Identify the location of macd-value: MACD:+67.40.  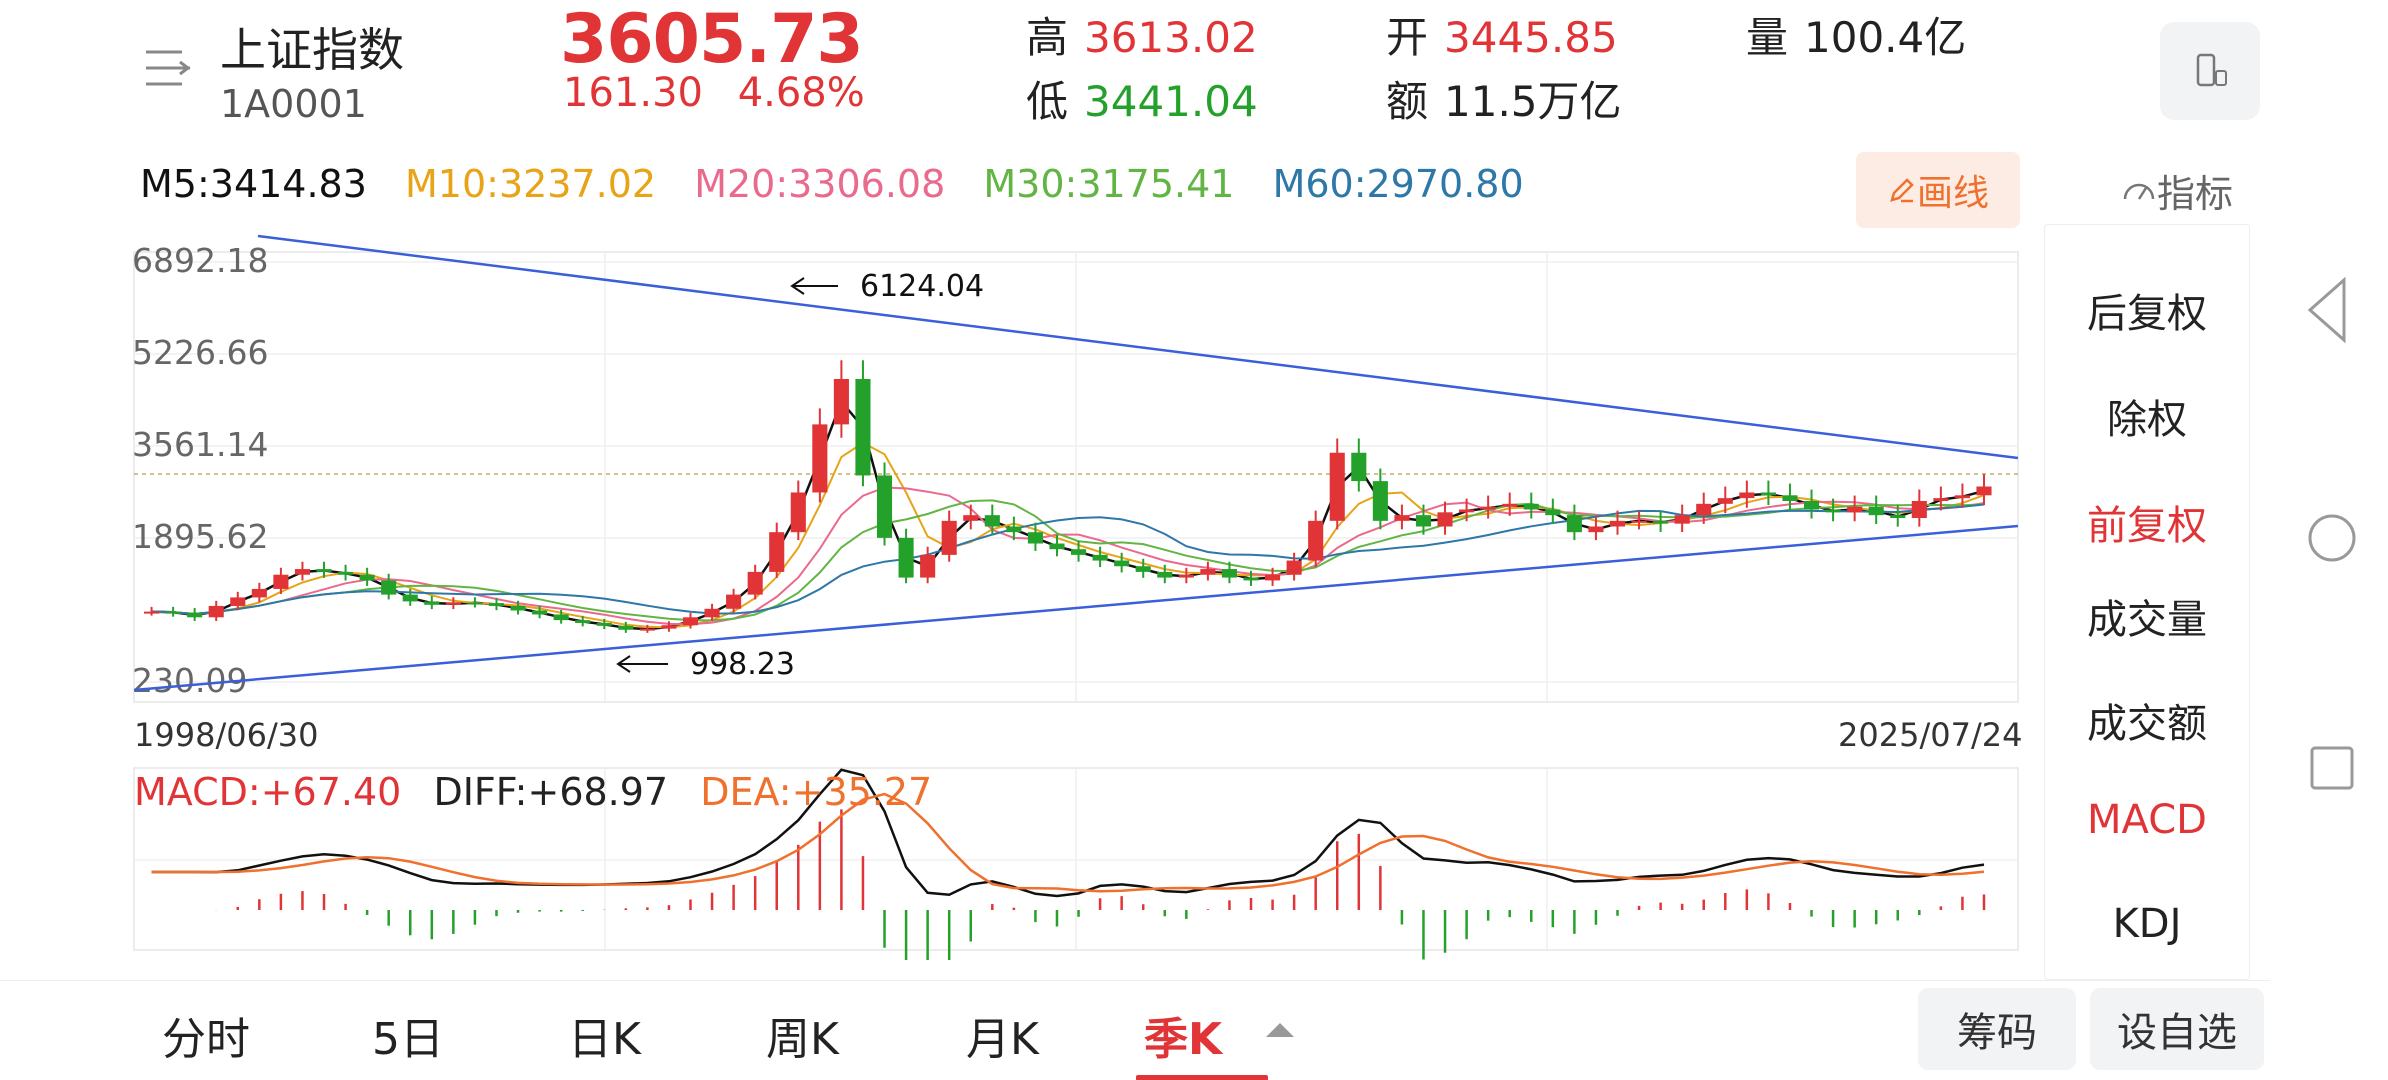
(268, 792).